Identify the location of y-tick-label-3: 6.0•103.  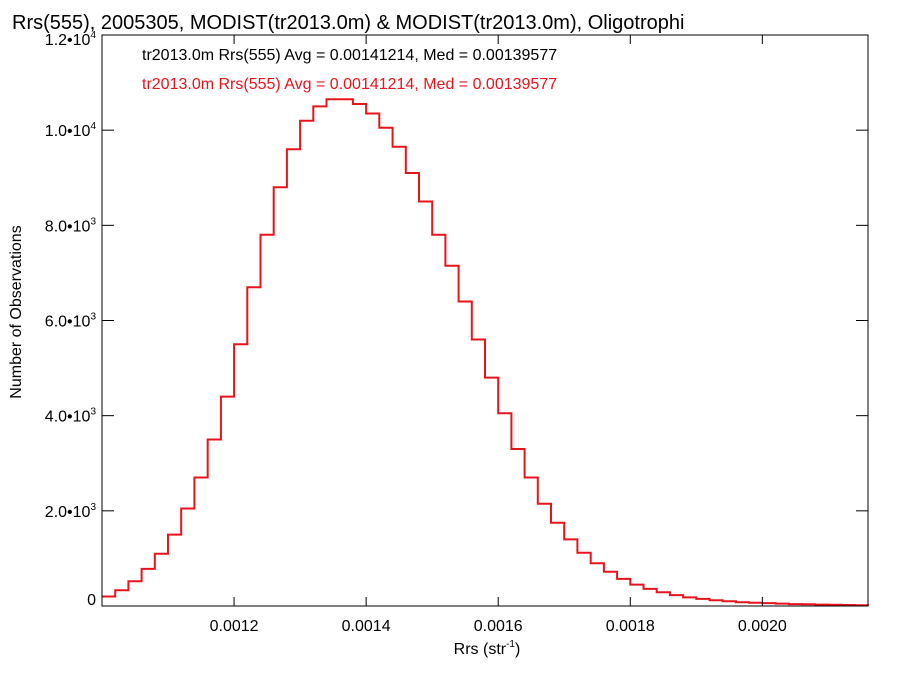
(71, 321).